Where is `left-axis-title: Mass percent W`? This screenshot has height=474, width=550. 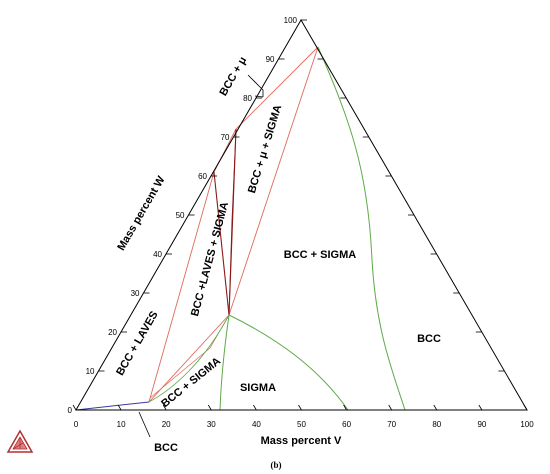 left-axis-title: Mass percent W is located at coordinates (141, 213).